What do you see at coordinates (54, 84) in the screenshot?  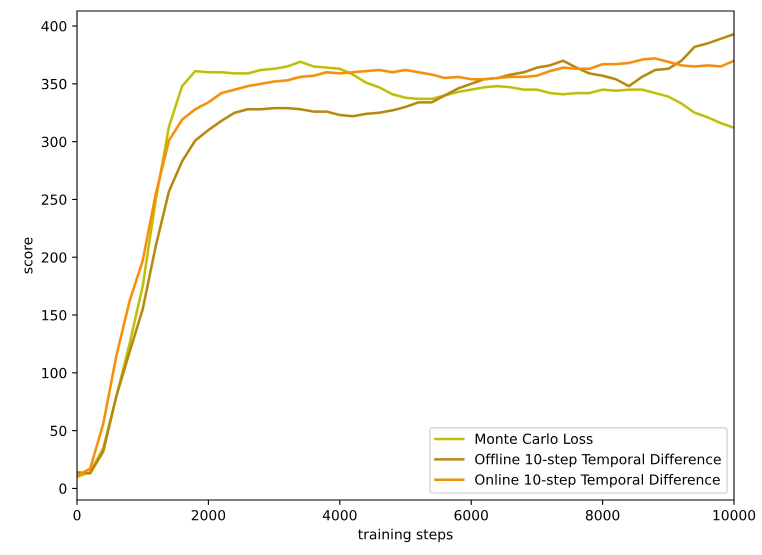 I see `y-tick-label: 350` at bounding box center [54, 84].